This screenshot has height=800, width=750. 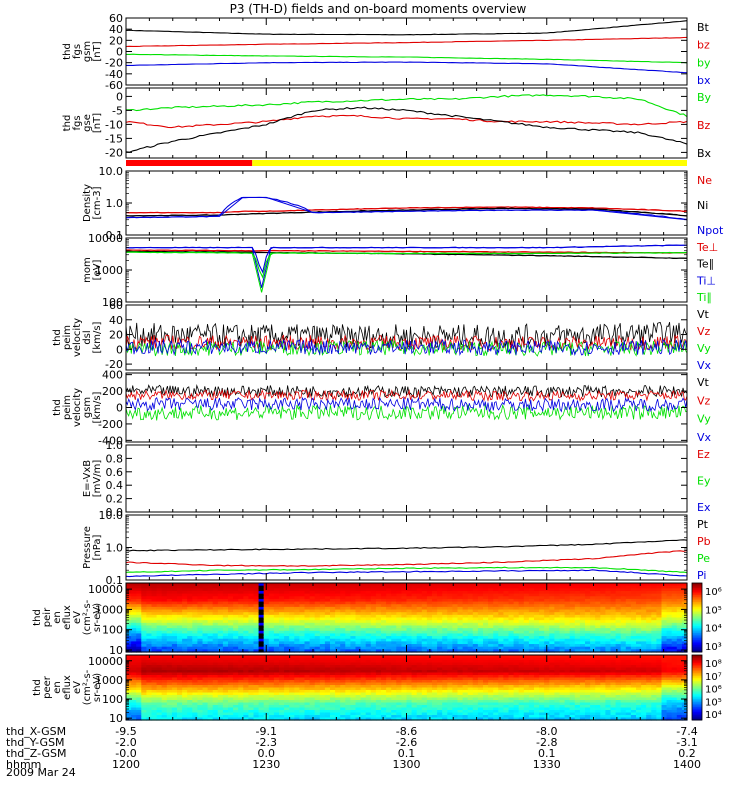 I want to click on y-axis-label: eflux, so click(x=67, y=617).